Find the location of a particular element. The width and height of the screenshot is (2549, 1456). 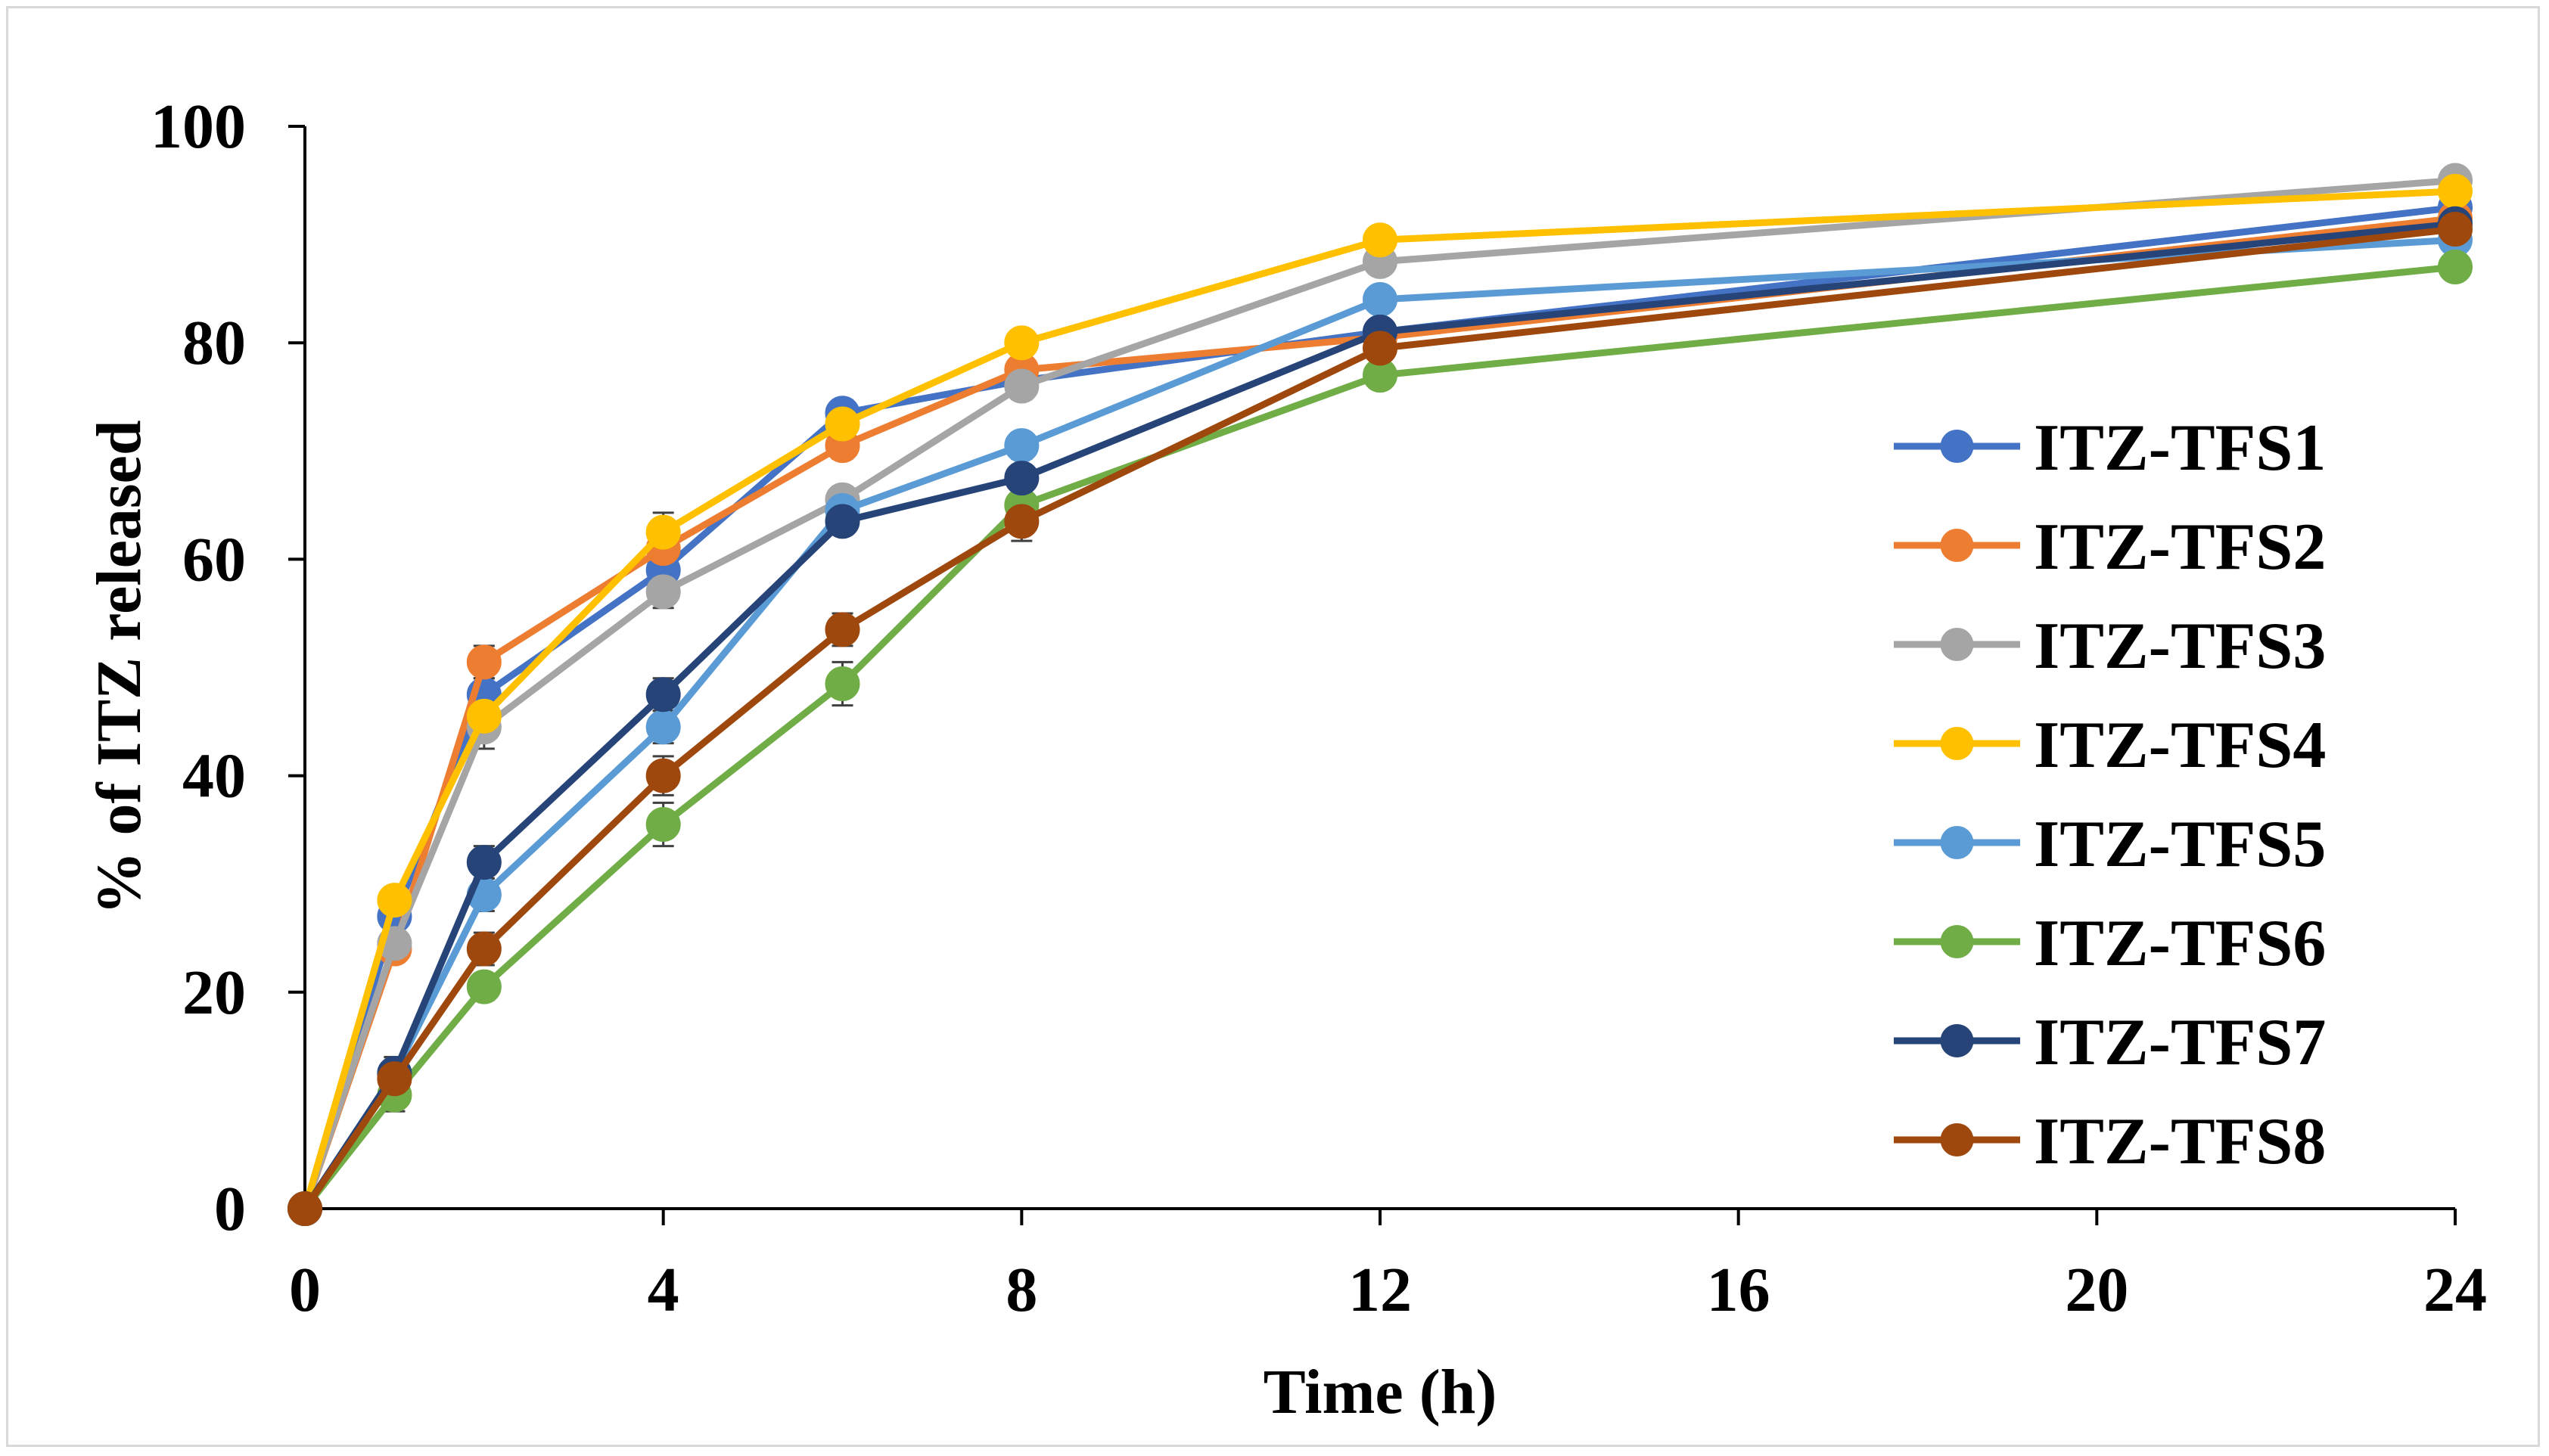

x-tick-label: 12 is located at coordinates (1380, 1290).